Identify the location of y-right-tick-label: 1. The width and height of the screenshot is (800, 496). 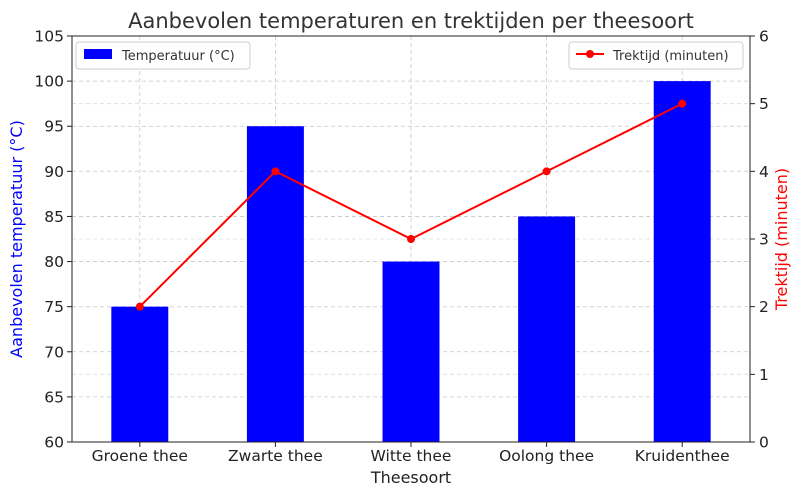
(764, 375).